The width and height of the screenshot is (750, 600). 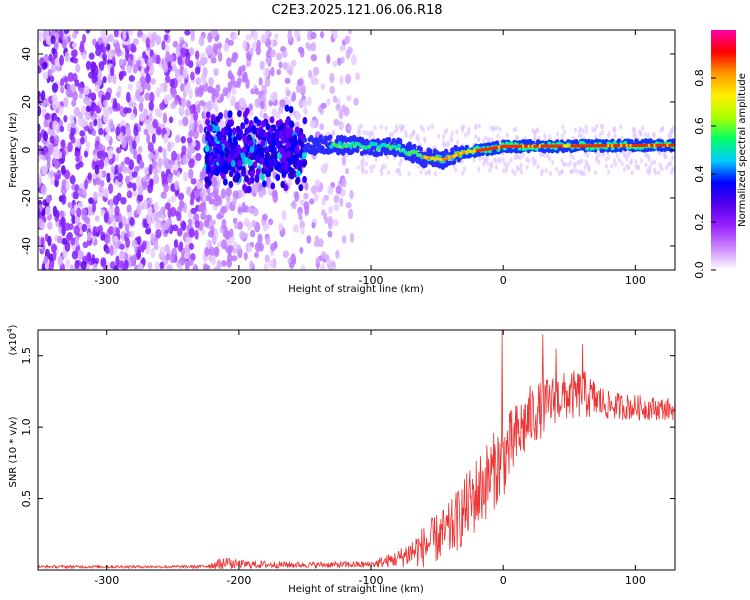 I want to click on colorbar-tick-label: 0.2, so click(x=699, y=222).